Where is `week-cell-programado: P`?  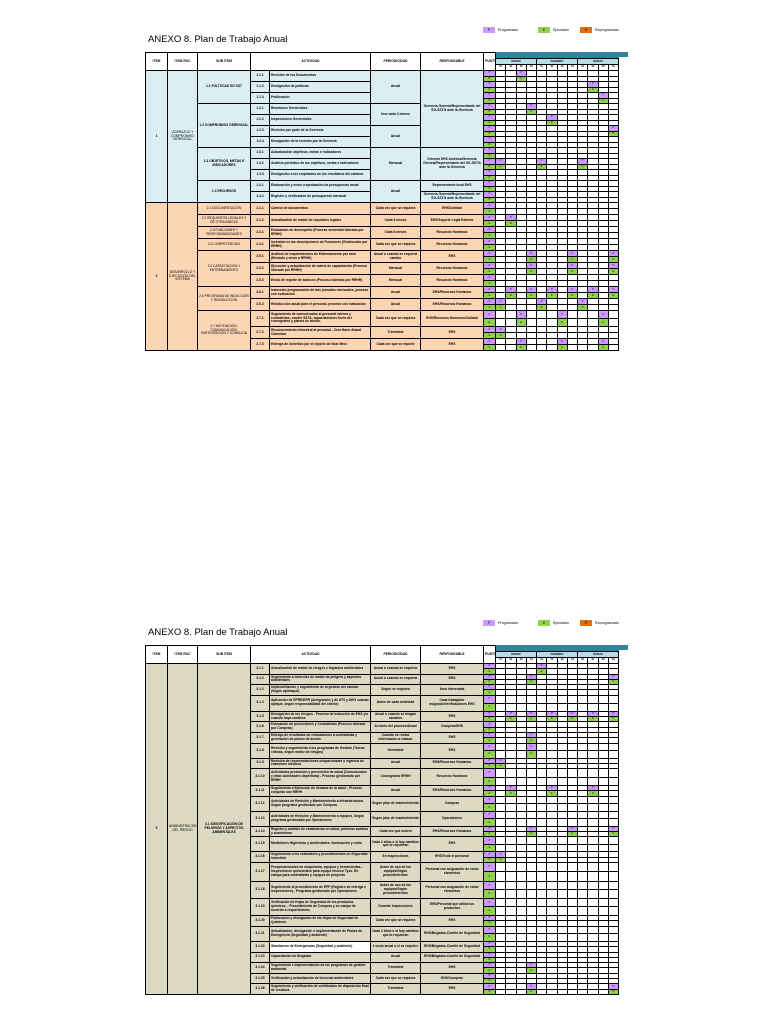 week-cell-programado: P is located at coordinates (562, 314).